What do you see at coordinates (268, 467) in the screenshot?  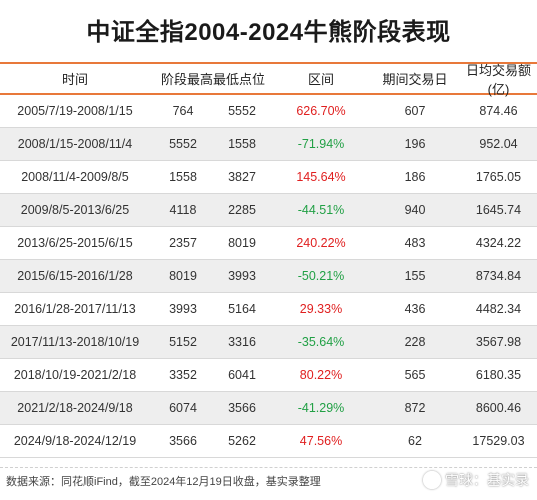 I see `footer-divider` at bounding box center [268, 467].